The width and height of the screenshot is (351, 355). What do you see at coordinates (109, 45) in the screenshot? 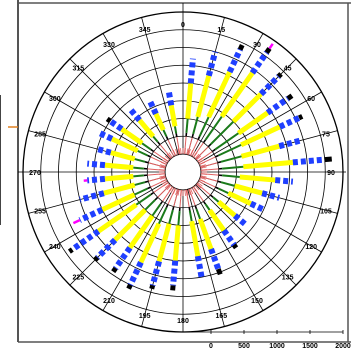
I see `angle-label-330: 330` at bounding box center [109, 45].